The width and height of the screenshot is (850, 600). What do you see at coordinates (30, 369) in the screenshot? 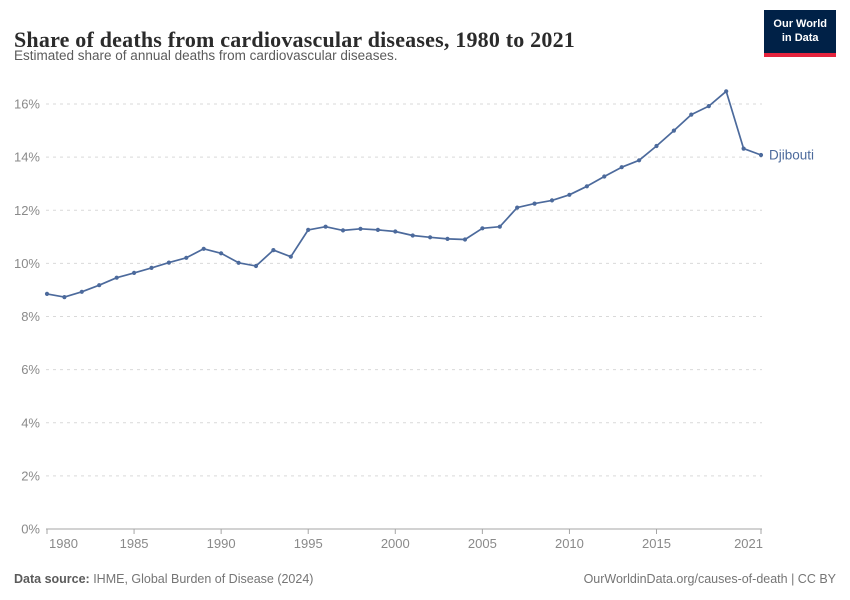
I see `y-tick-label-6: 6%` at bounding box center [30, 369].